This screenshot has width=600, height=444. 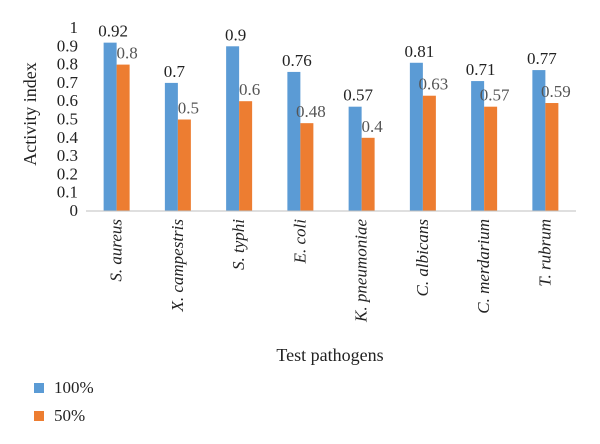 I want to click on category-label: X. campestris, so click(x=177, y=266).